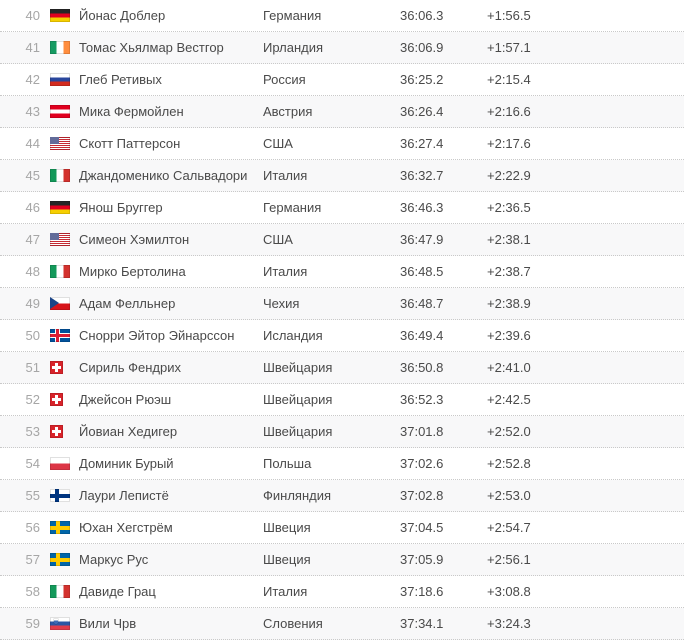 This screenshot has height=641, width=684. Describe the element at coordinates (32, 335) in the screenshot. I see `rank-label: 50` at that location.